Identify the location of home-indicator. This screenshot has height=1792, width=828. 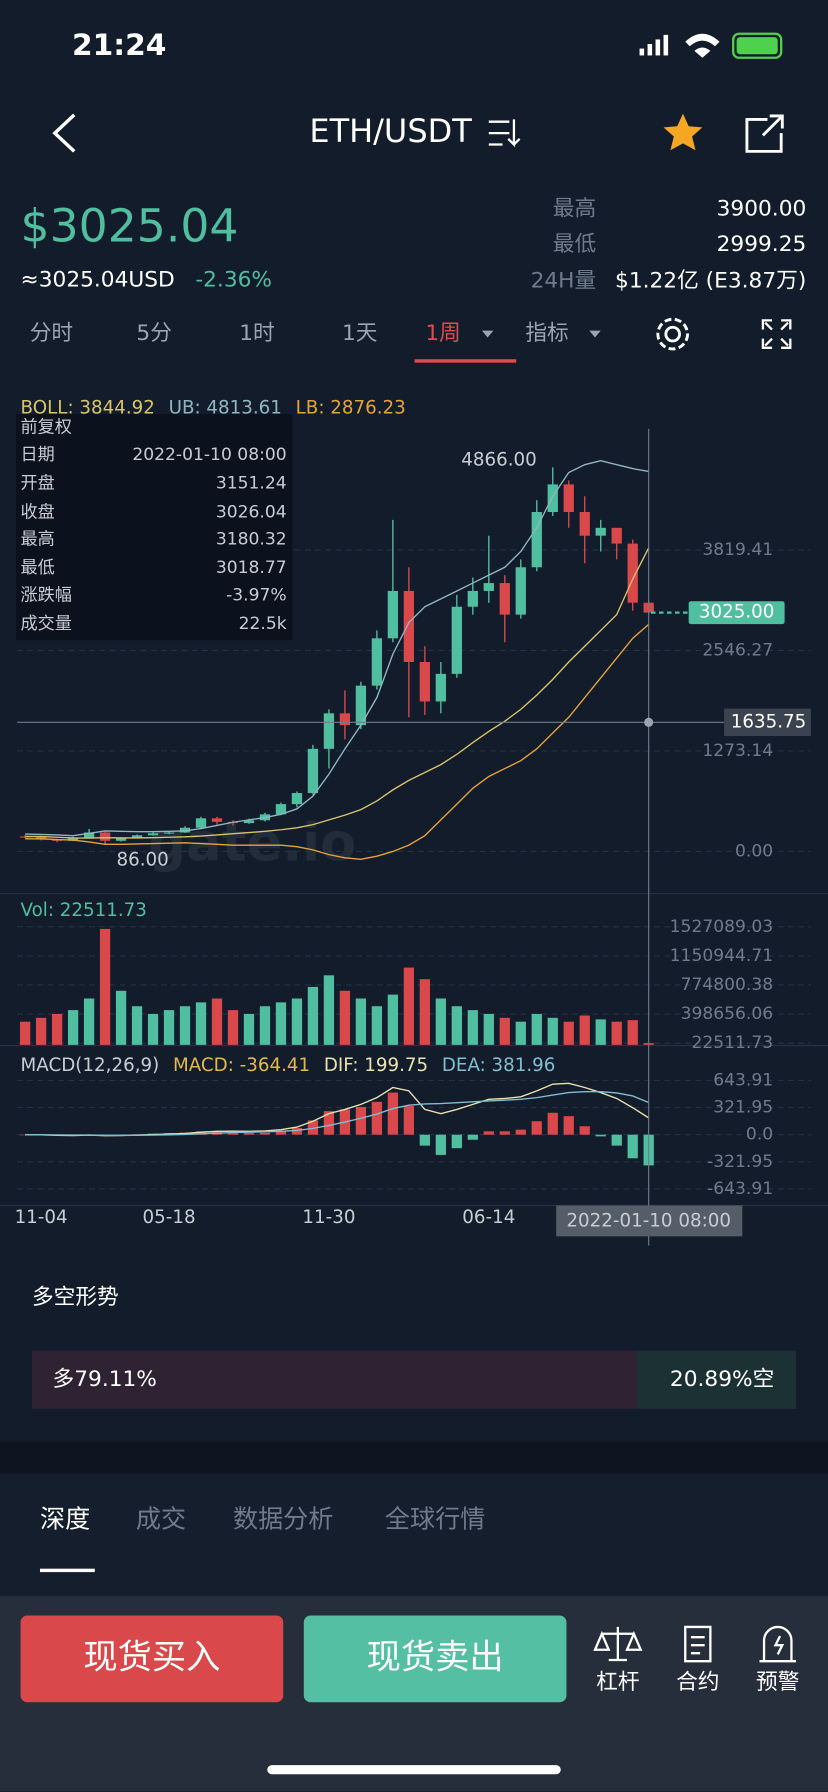
(414, 1770).